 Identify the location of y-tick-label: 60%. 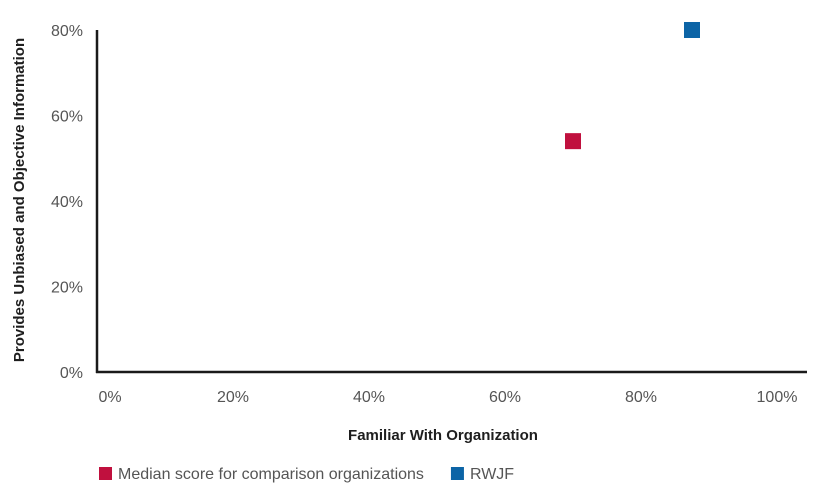
(67, 117).